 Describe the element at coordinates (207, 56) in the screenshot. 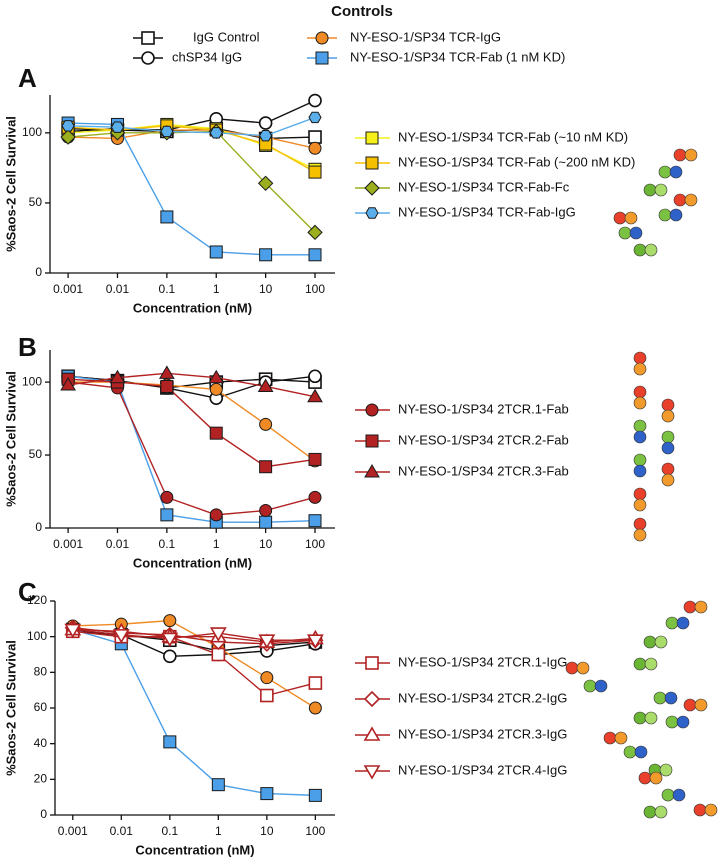

I see `legend-label: chSP34 IgG` at that location.